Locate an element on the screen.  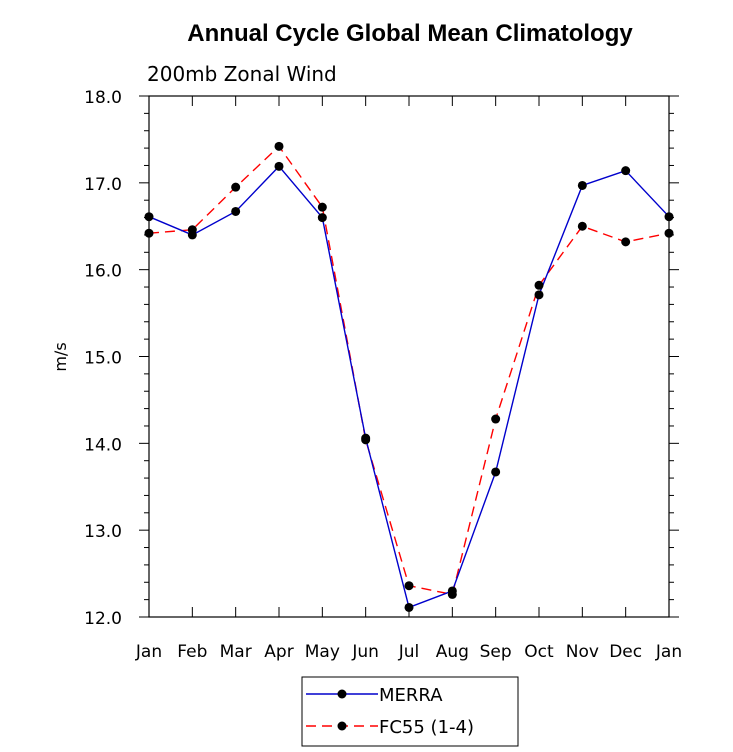
x-tick-label: Feb is located at coordinates (192, 652).